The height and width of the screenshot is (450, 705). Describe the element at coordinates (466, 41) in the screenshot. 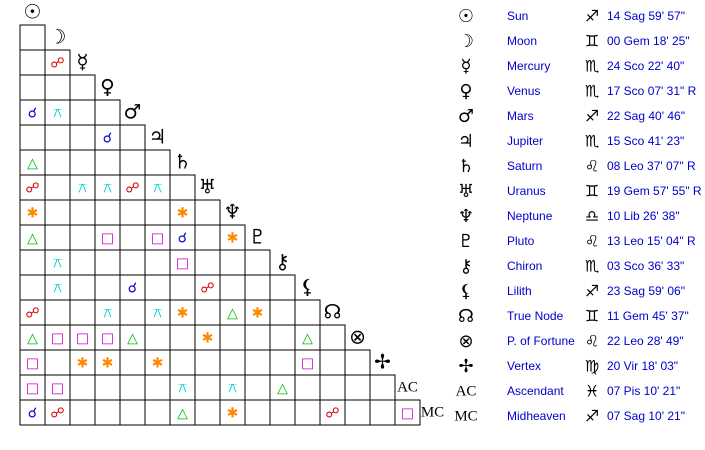

I see `list-body-glyph: ☽` at that location.